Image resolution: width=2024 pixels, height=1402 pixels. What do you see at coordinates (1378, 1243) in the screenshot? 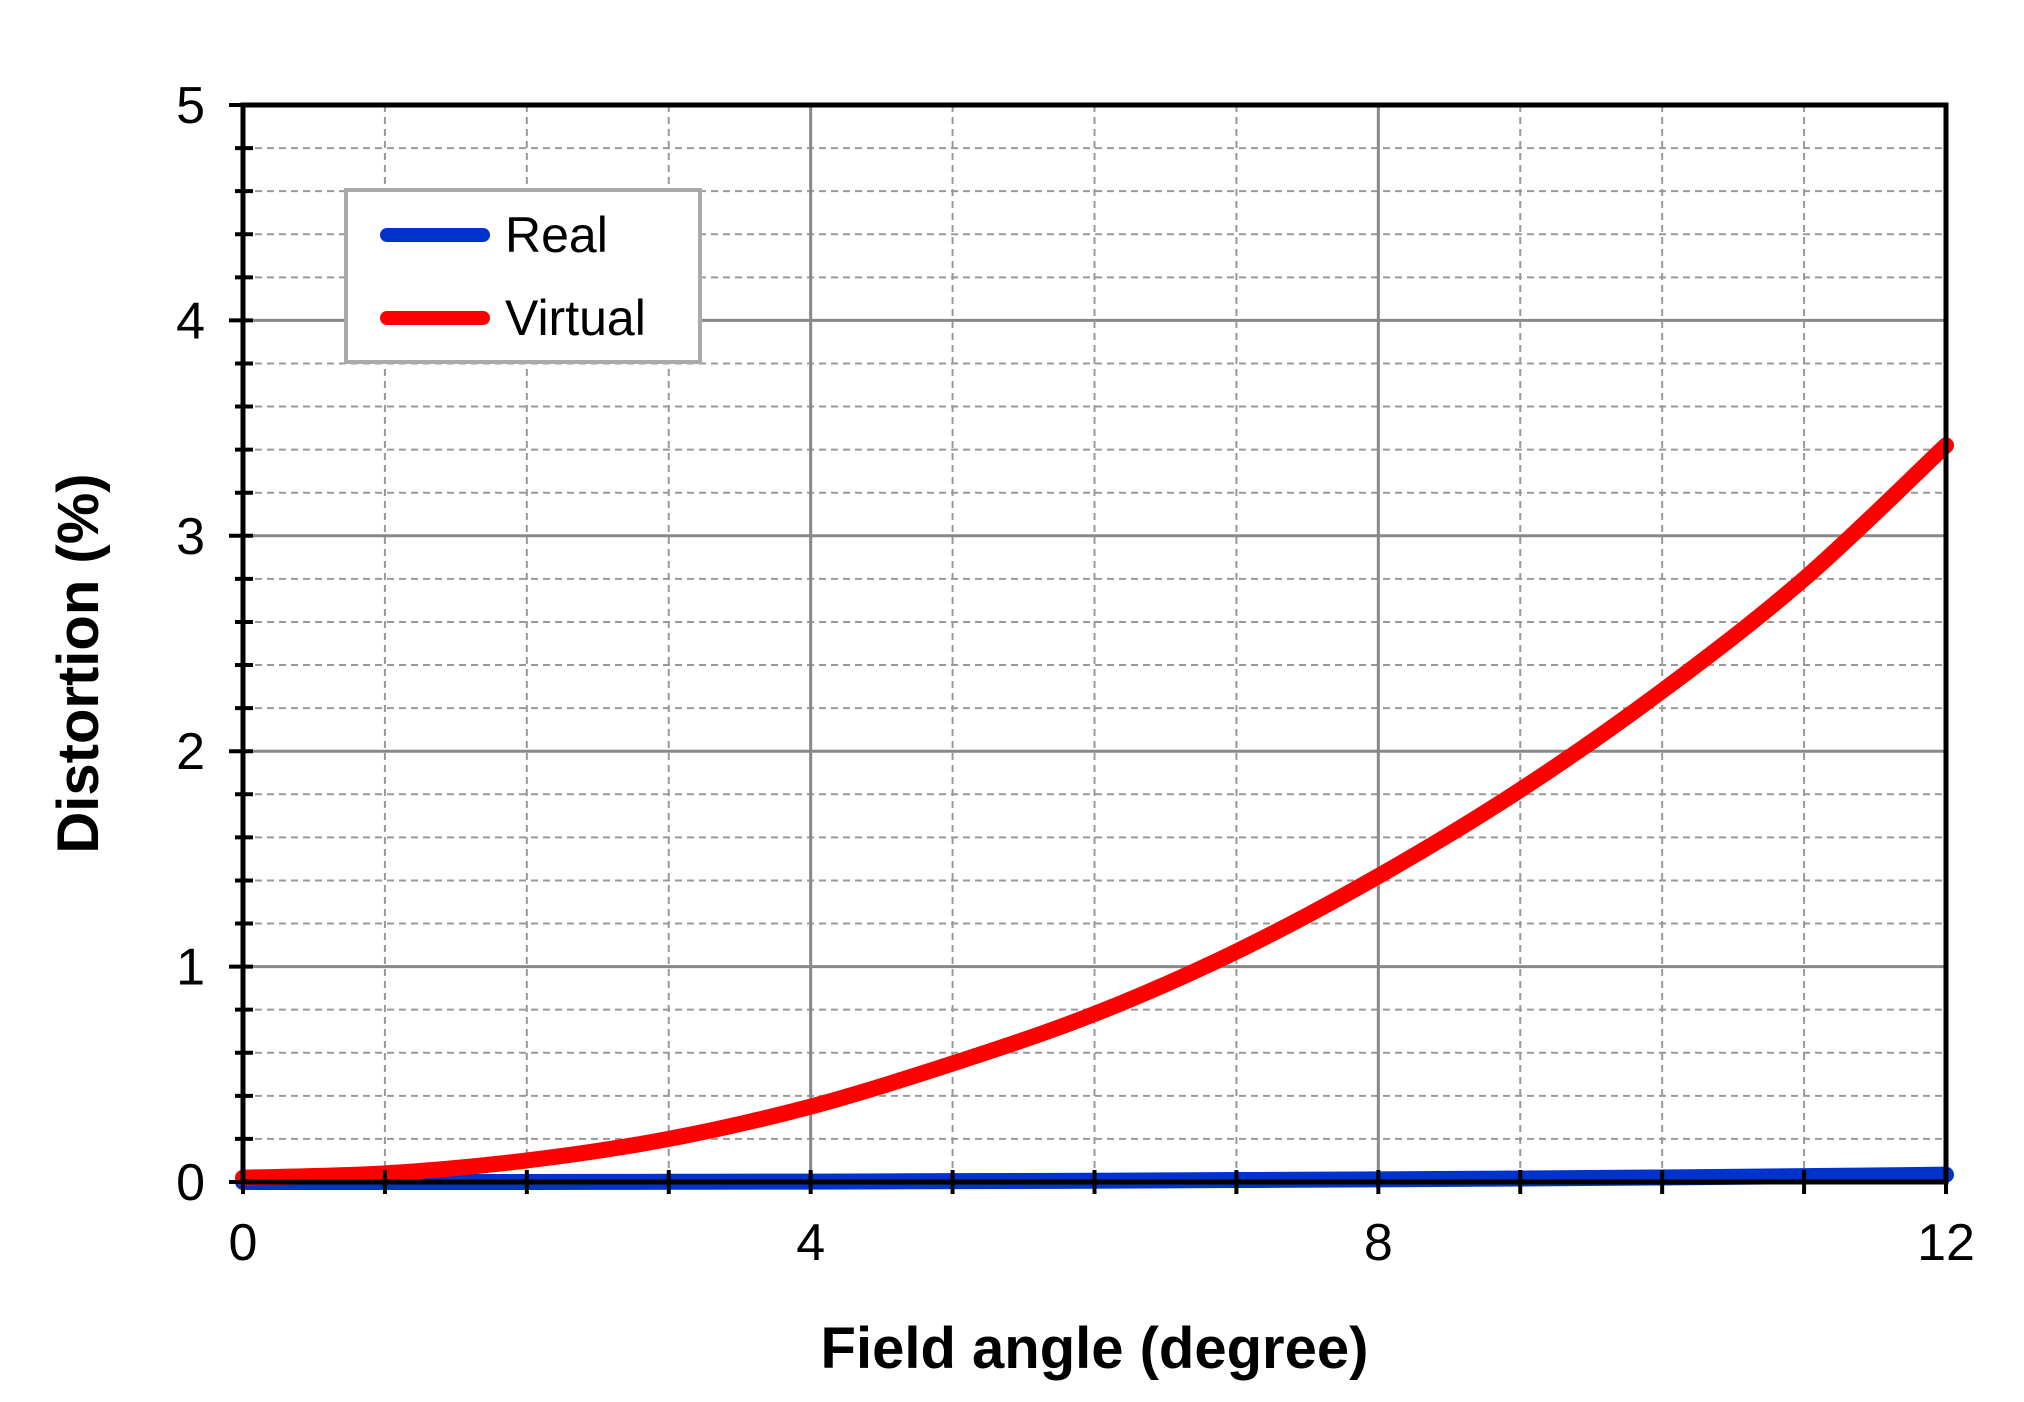
I see `x-tick-label: 8` at bounding box center [1378, 1243].